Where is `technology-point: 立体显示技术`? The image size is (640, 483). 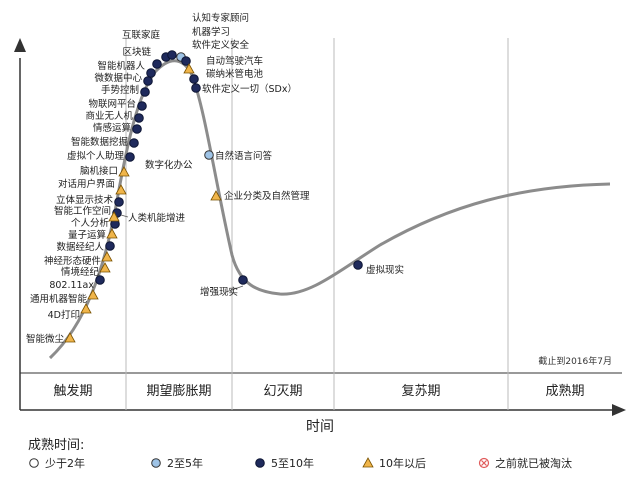
technology-point: 立体显示技术 is located at coordinates (90, 200).